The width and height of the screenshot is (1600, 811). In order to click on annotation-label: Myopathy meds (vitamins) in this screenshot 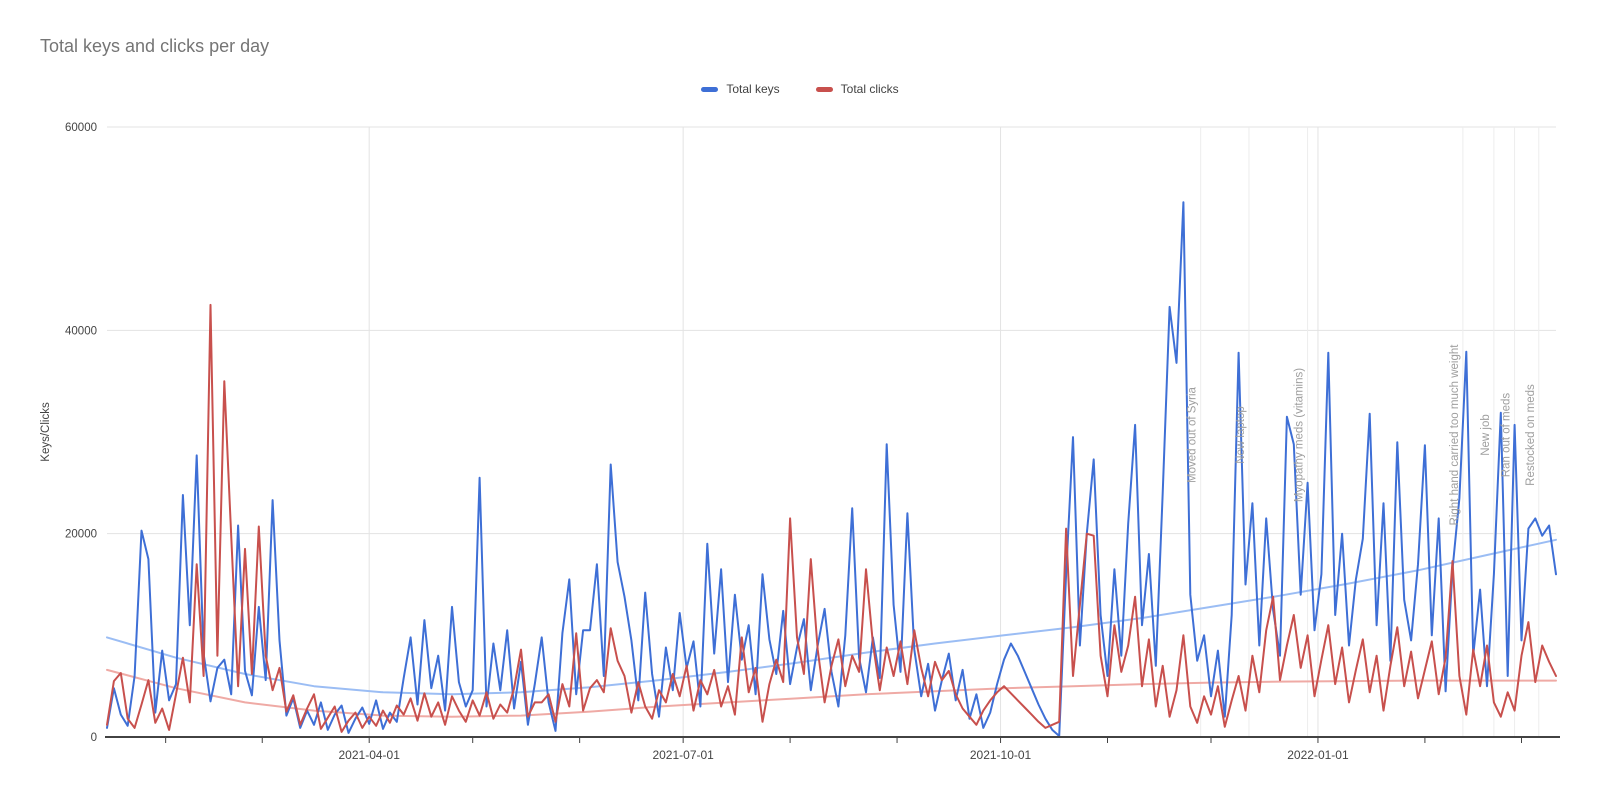, I will do `click(1300, 435)`.